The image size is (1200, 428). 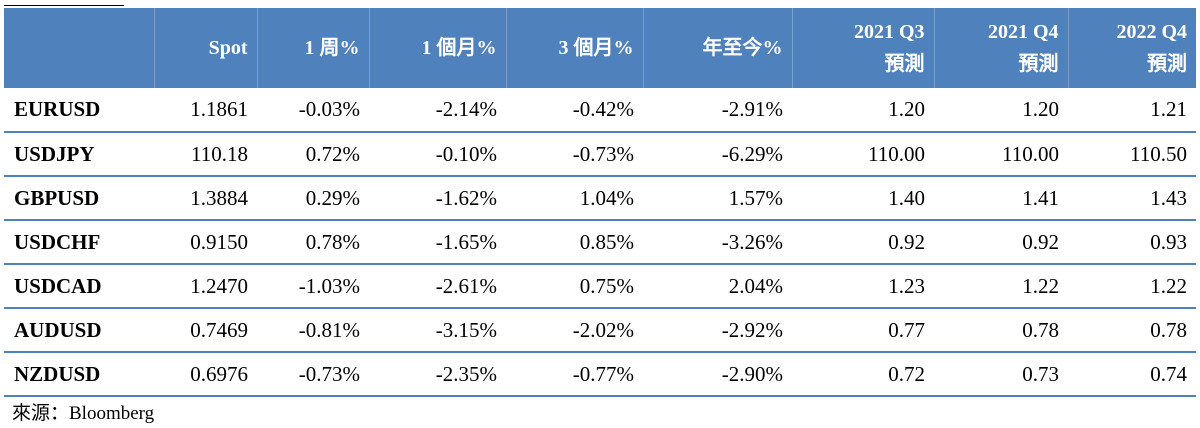 What do you see at coordinates (1023, 32) in the screenshot?
I see `column-header-line: 2021 Q4` at bounding box center [1023, 32].